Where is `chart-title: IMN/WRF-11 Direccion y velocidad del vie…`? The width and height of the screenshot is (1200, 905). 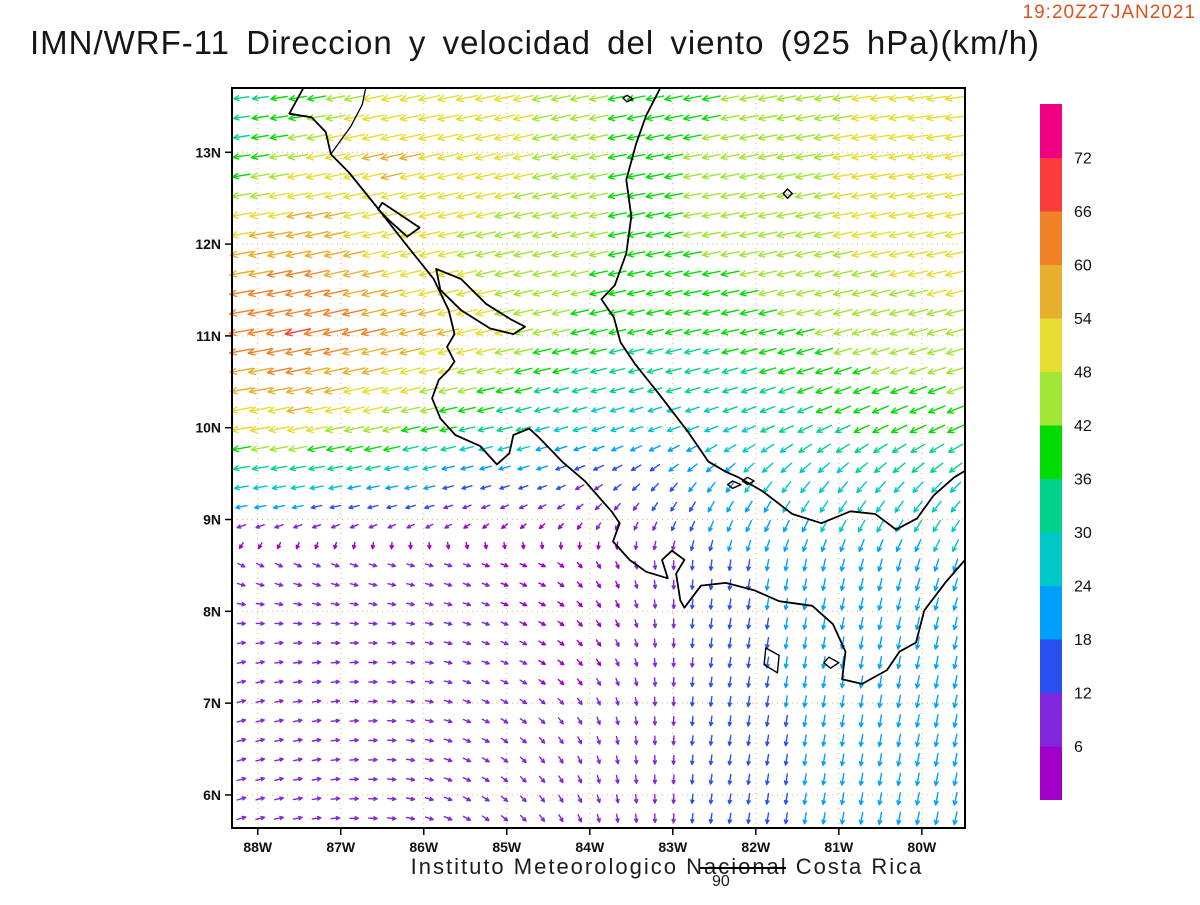
chart-title: IMN/WRF-11 Direccion y velocidad del vie… is located at coordinates (535, 42).